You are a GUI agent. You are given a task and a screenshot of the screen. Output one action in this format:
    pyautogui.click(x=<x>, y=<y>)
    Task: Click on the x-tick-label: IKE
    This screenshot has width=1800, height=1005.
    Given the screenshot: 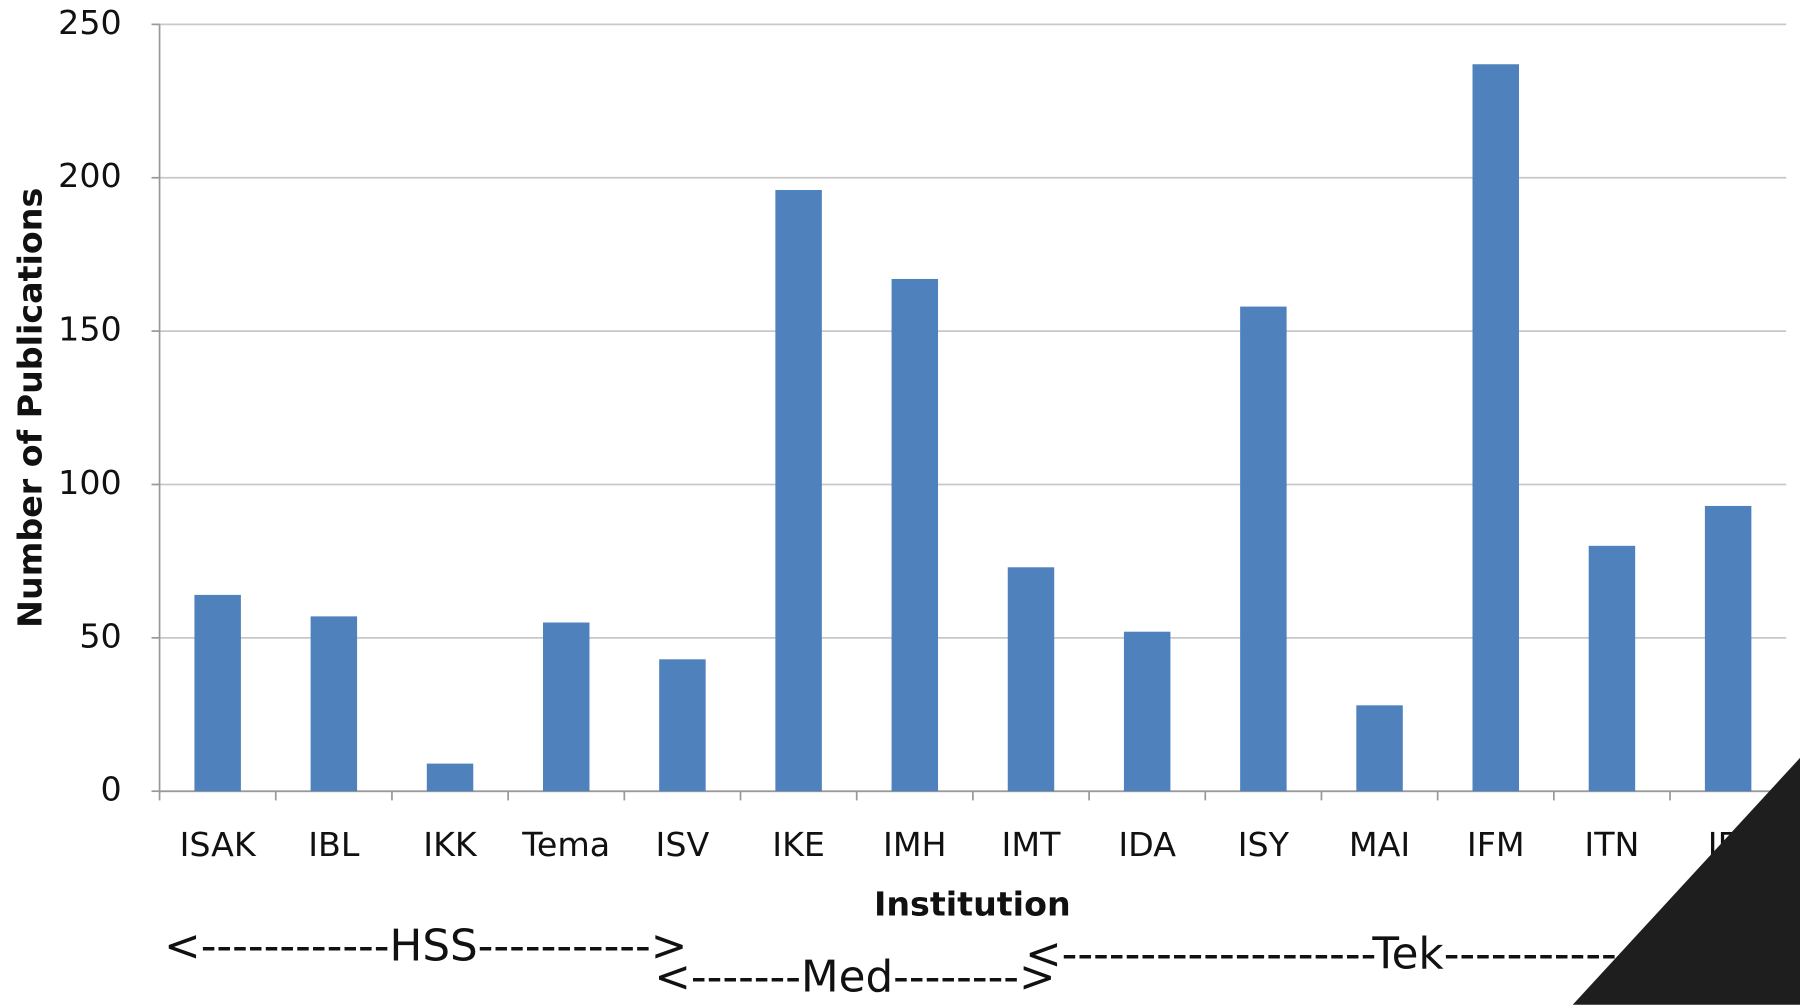 What is the action you would take?
    pyautogui.click(x=798, y=844)
    